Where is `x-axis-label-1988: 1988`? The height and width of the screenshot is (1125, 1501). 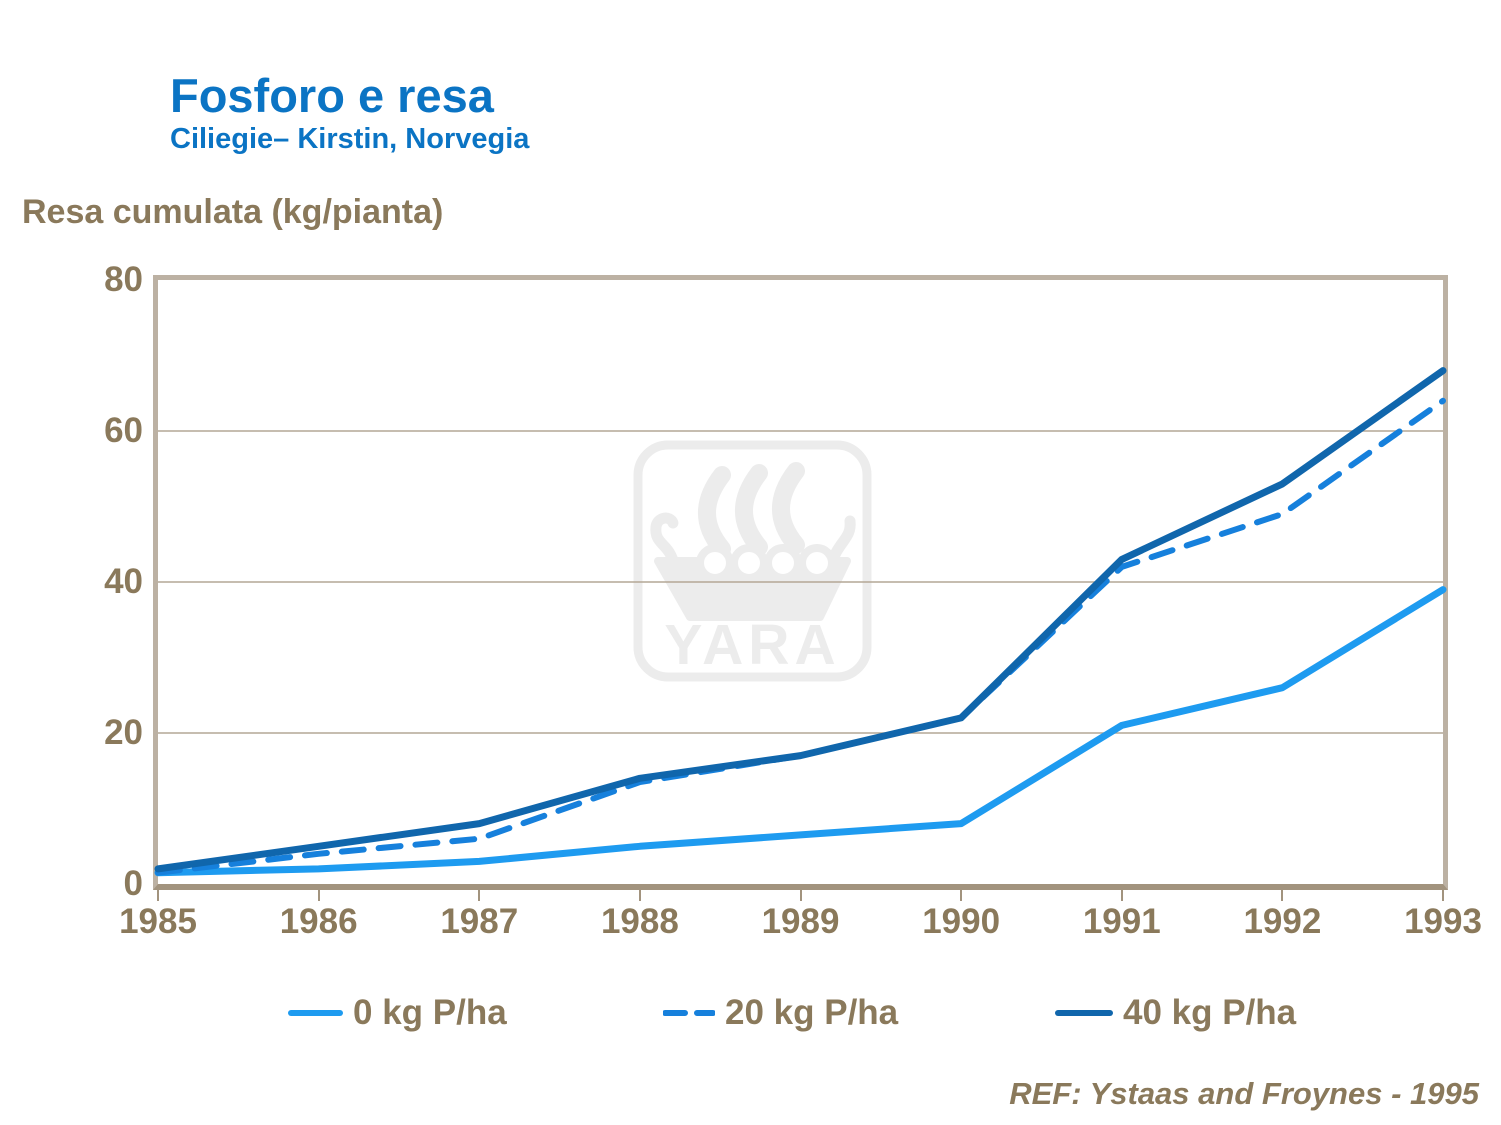 x-axis-label-1988: 1988 is located at coordinates (639, 921).